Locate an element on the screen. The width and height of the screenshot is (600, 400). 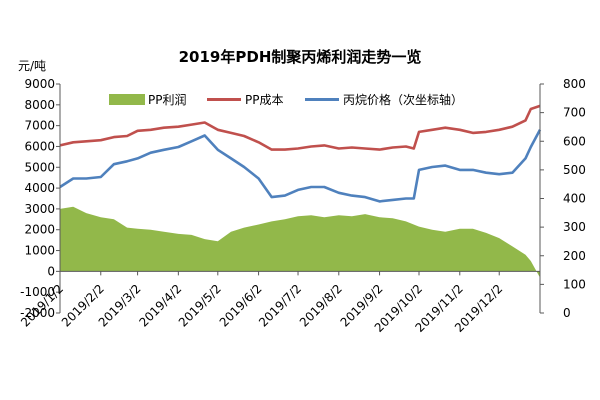
series-line-propane is located at coordinates (300, 166).